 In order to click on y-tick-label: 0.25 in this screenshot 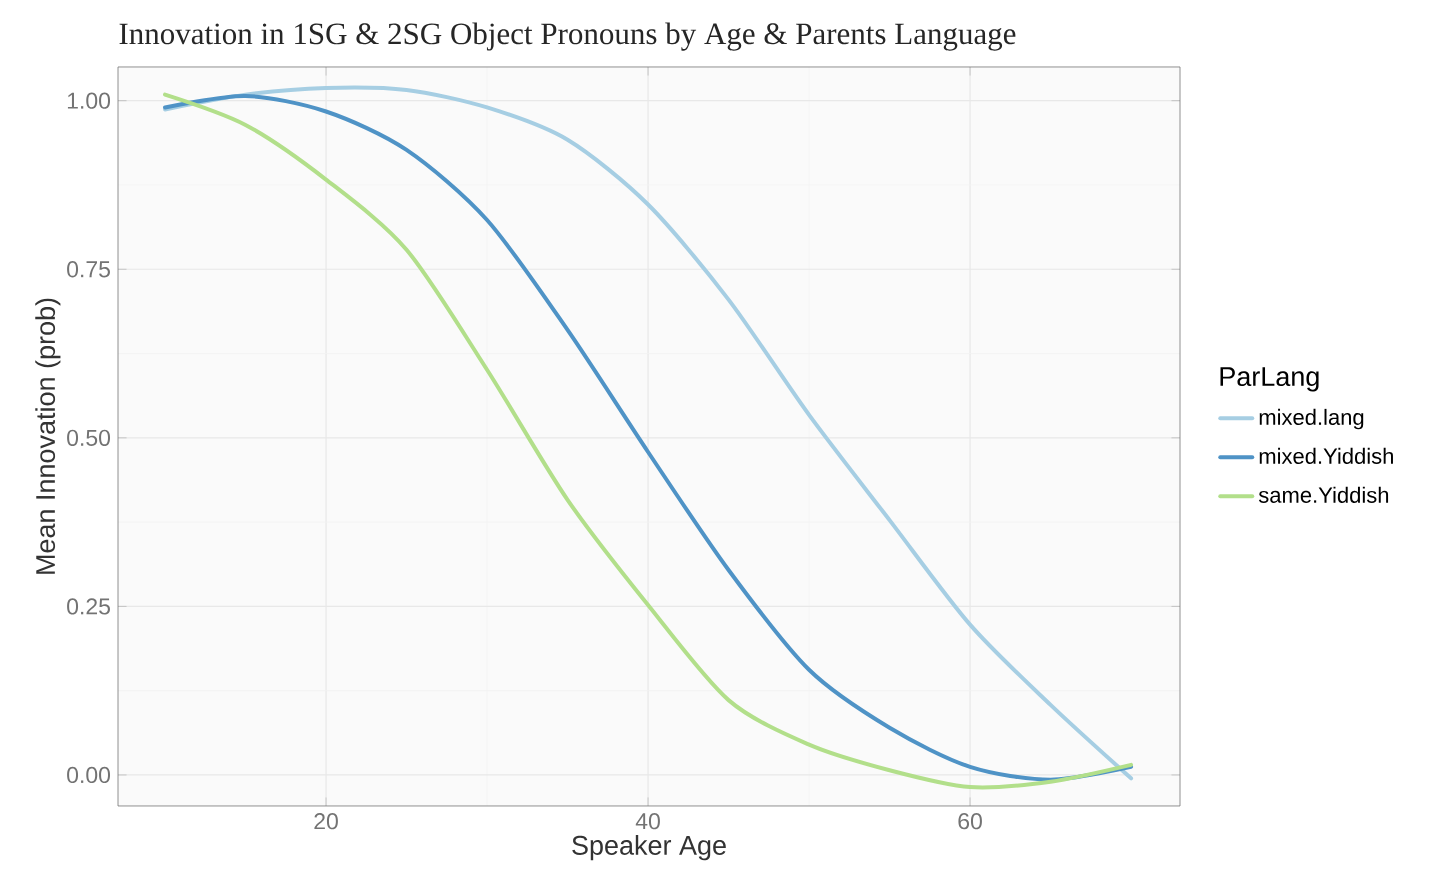, I will do `click(88, 606)`.